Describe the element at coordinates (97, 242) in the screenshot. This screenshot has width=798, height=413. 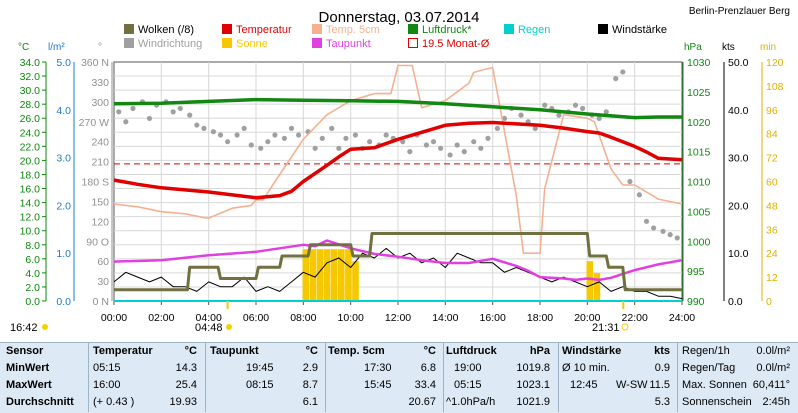
I see `direction-tick-label: 90 O` at that location.